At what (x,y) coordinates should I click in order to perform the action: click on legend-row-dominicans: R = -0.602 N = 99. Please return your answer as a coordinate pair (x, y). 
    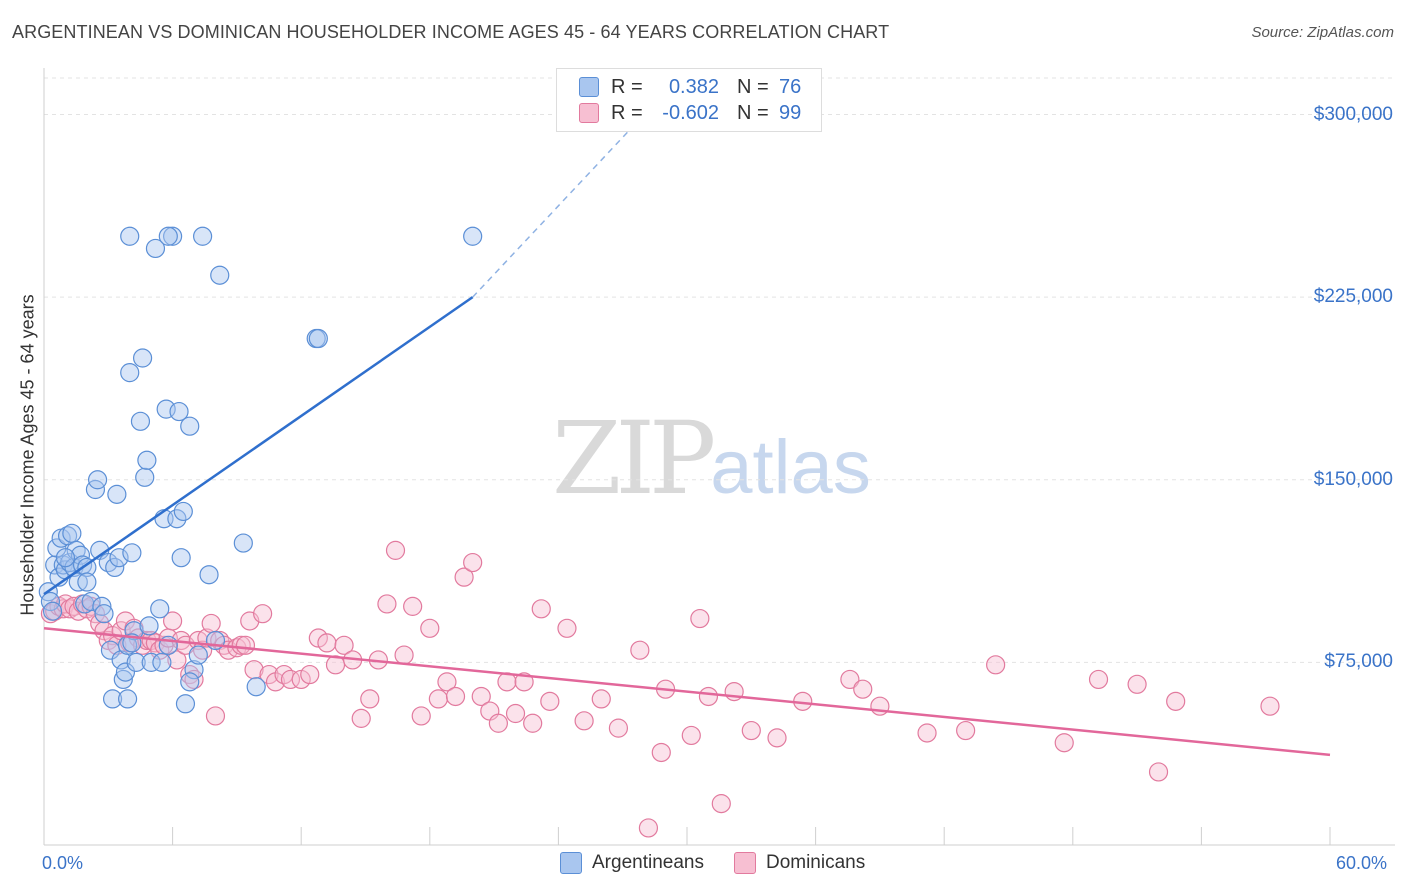
    Looking at the image, I should click on (690, 113).